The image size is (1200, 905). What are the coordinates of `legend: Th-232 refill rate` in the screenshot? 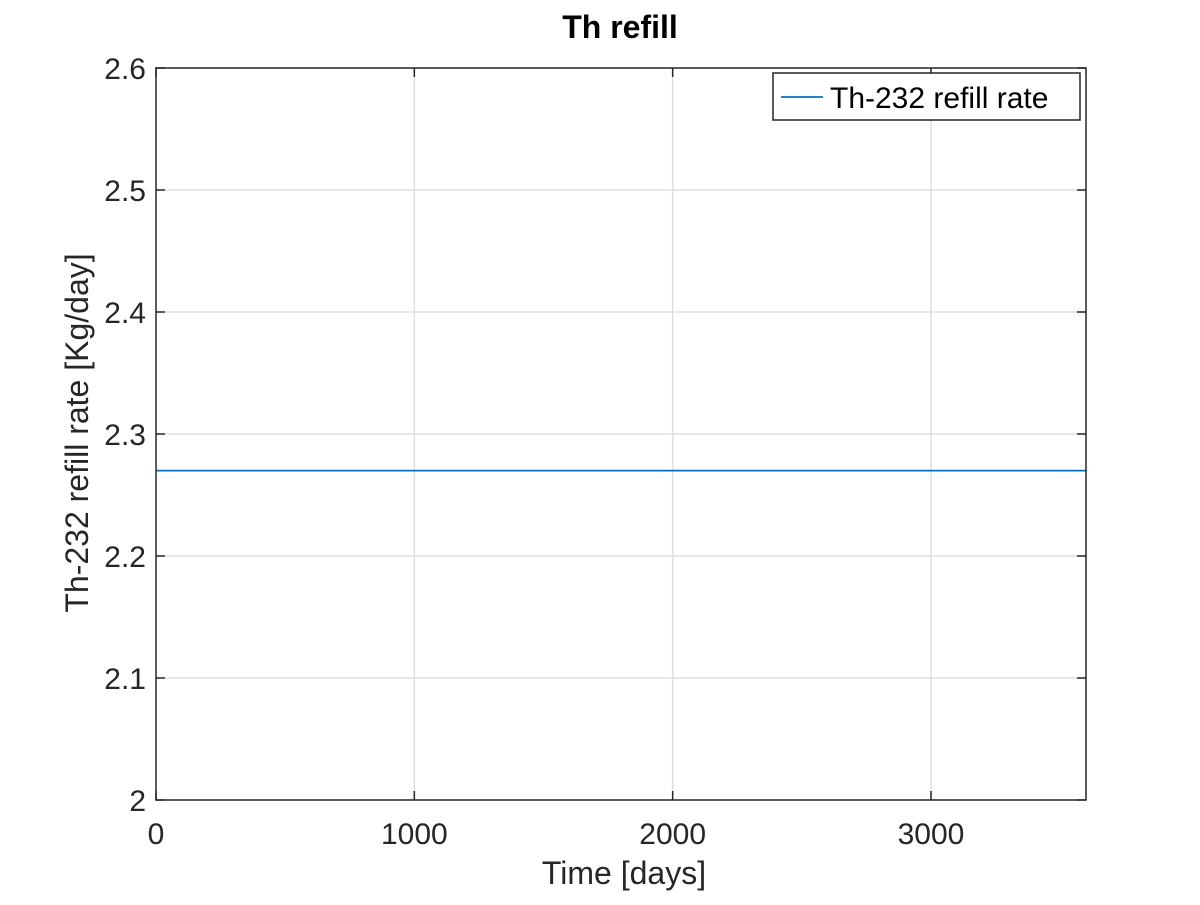 It's located at (926, 96).